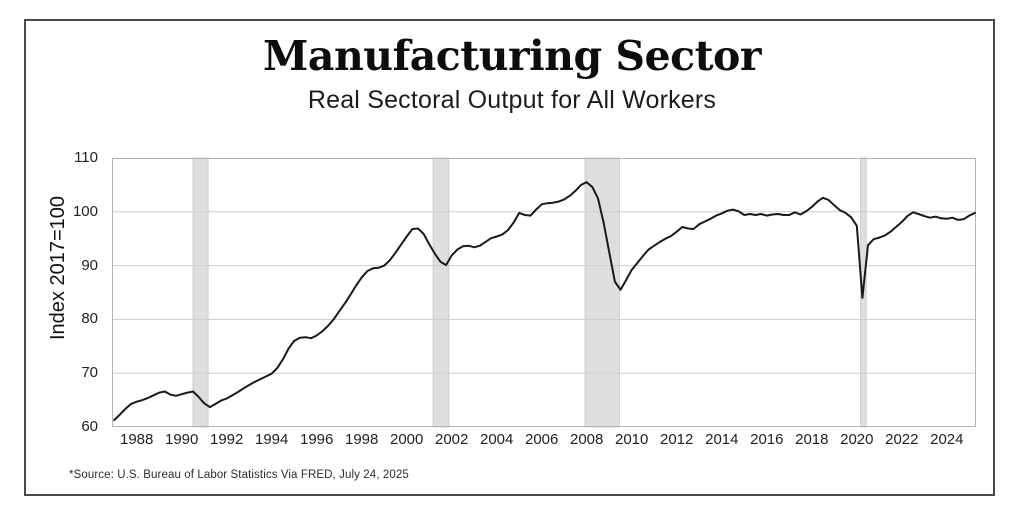 The height and width of the screenshot is (522, 1024). What do you see at coordinates (89, 319) in the screenshot?
I see `y-tick-label: 80` at bounding box center [89, 319].